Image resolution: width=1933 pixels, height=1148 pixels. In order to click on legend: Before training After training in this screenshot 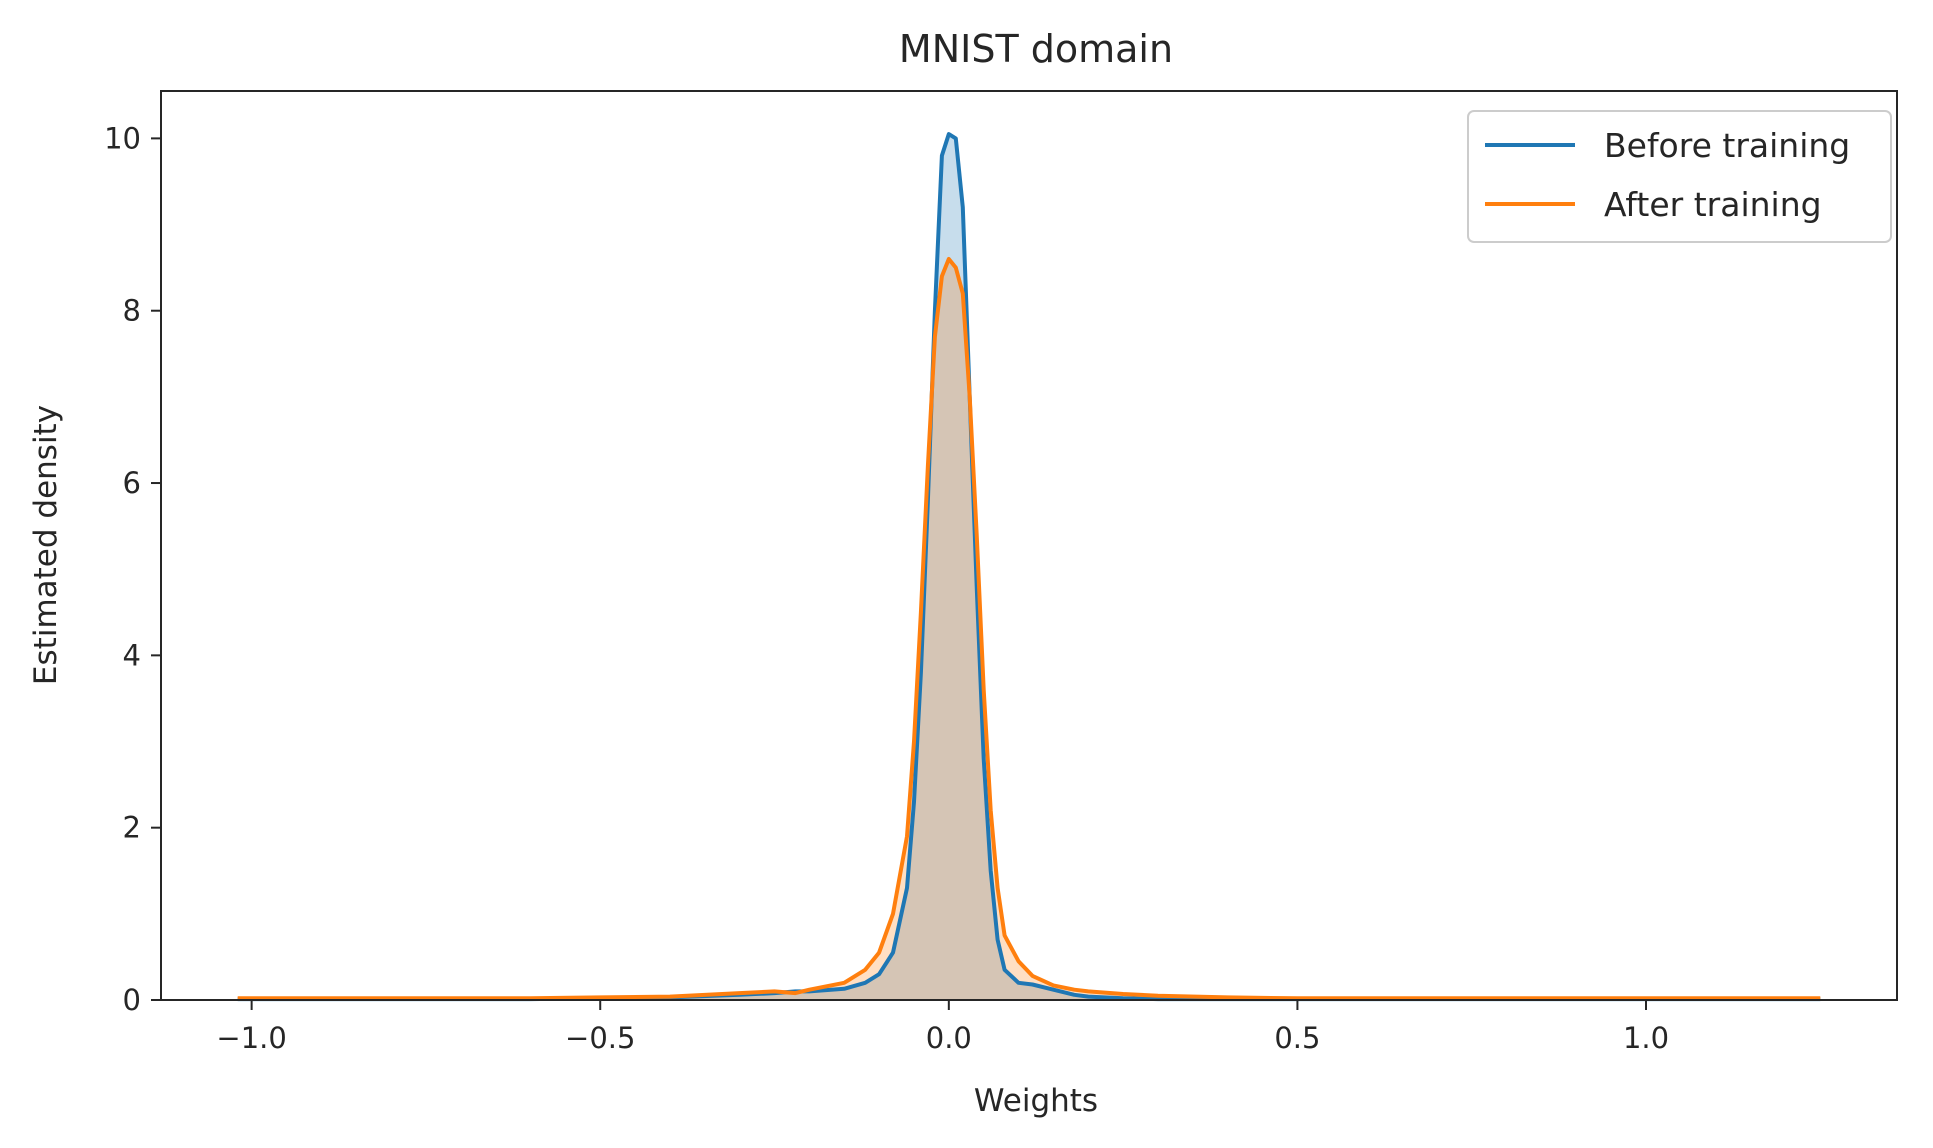, I will do `click(1679, 176)`.